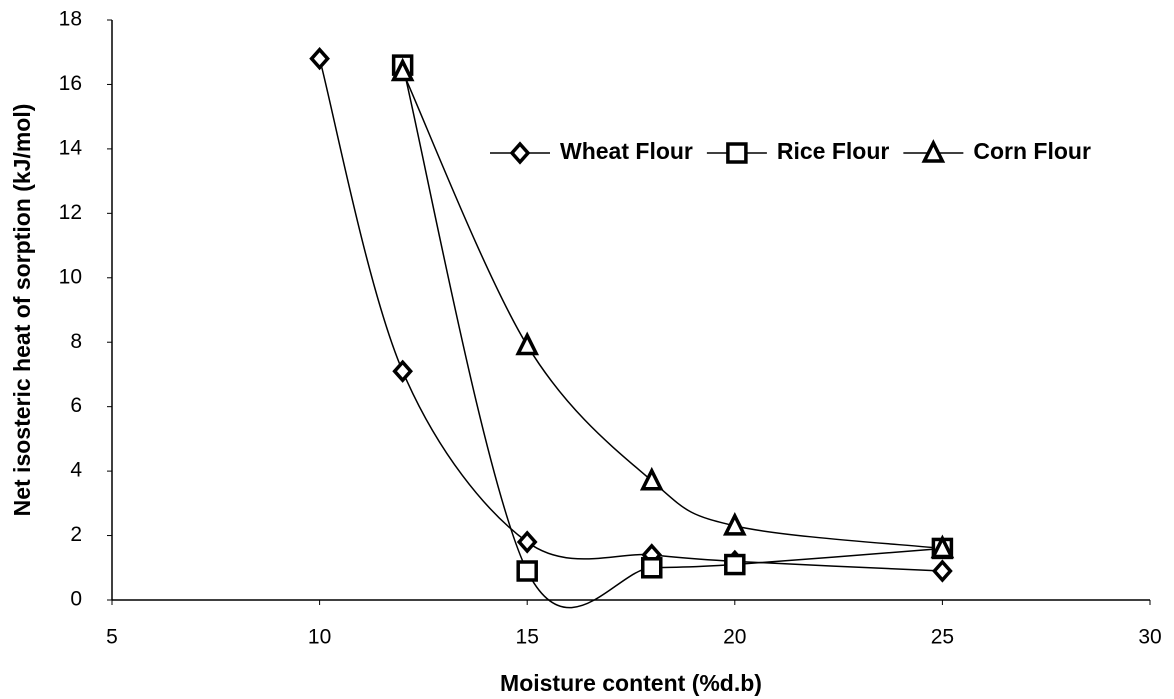 The height and width of the screenshot is (699, 1174). Describe the element at coordinates (76, 341) in the screenshot. I see `y-tick-label: 8` at that location.